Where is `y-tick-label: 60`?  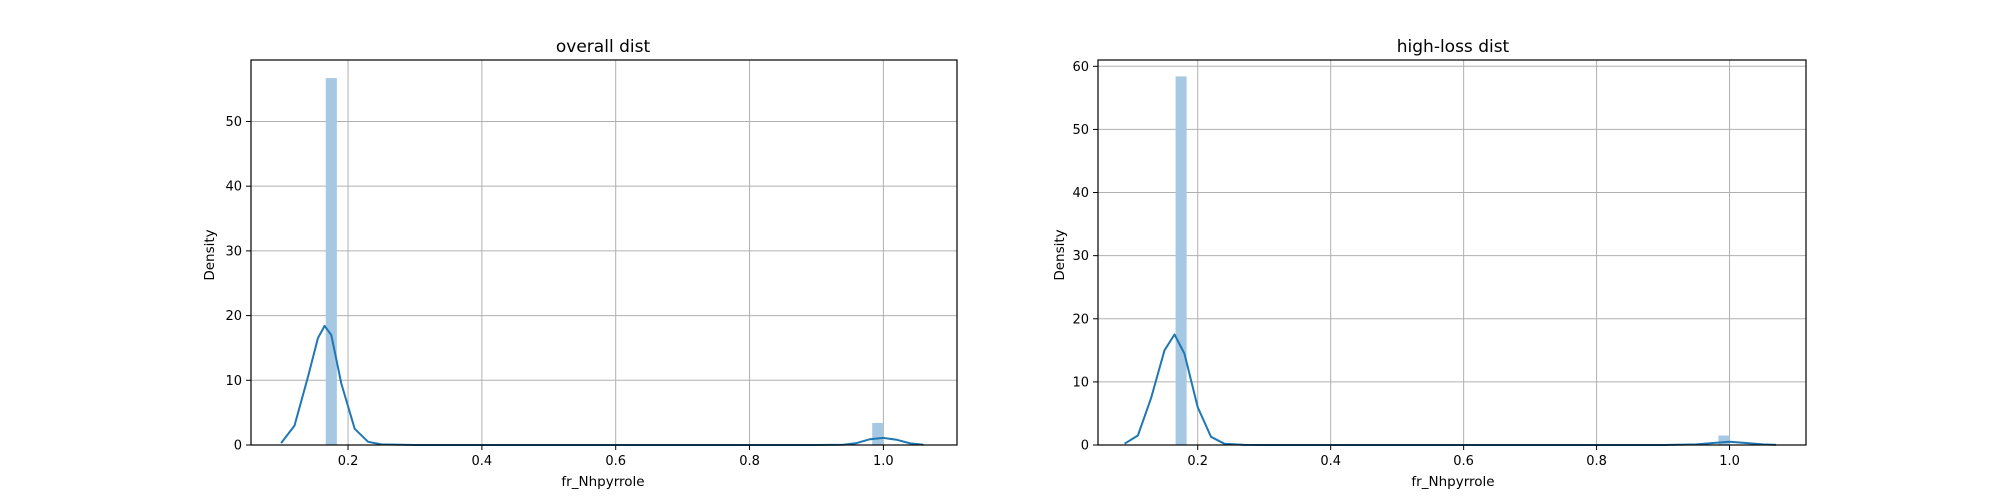 y-tick-label: 60 is located at coordinates (1080, 67).